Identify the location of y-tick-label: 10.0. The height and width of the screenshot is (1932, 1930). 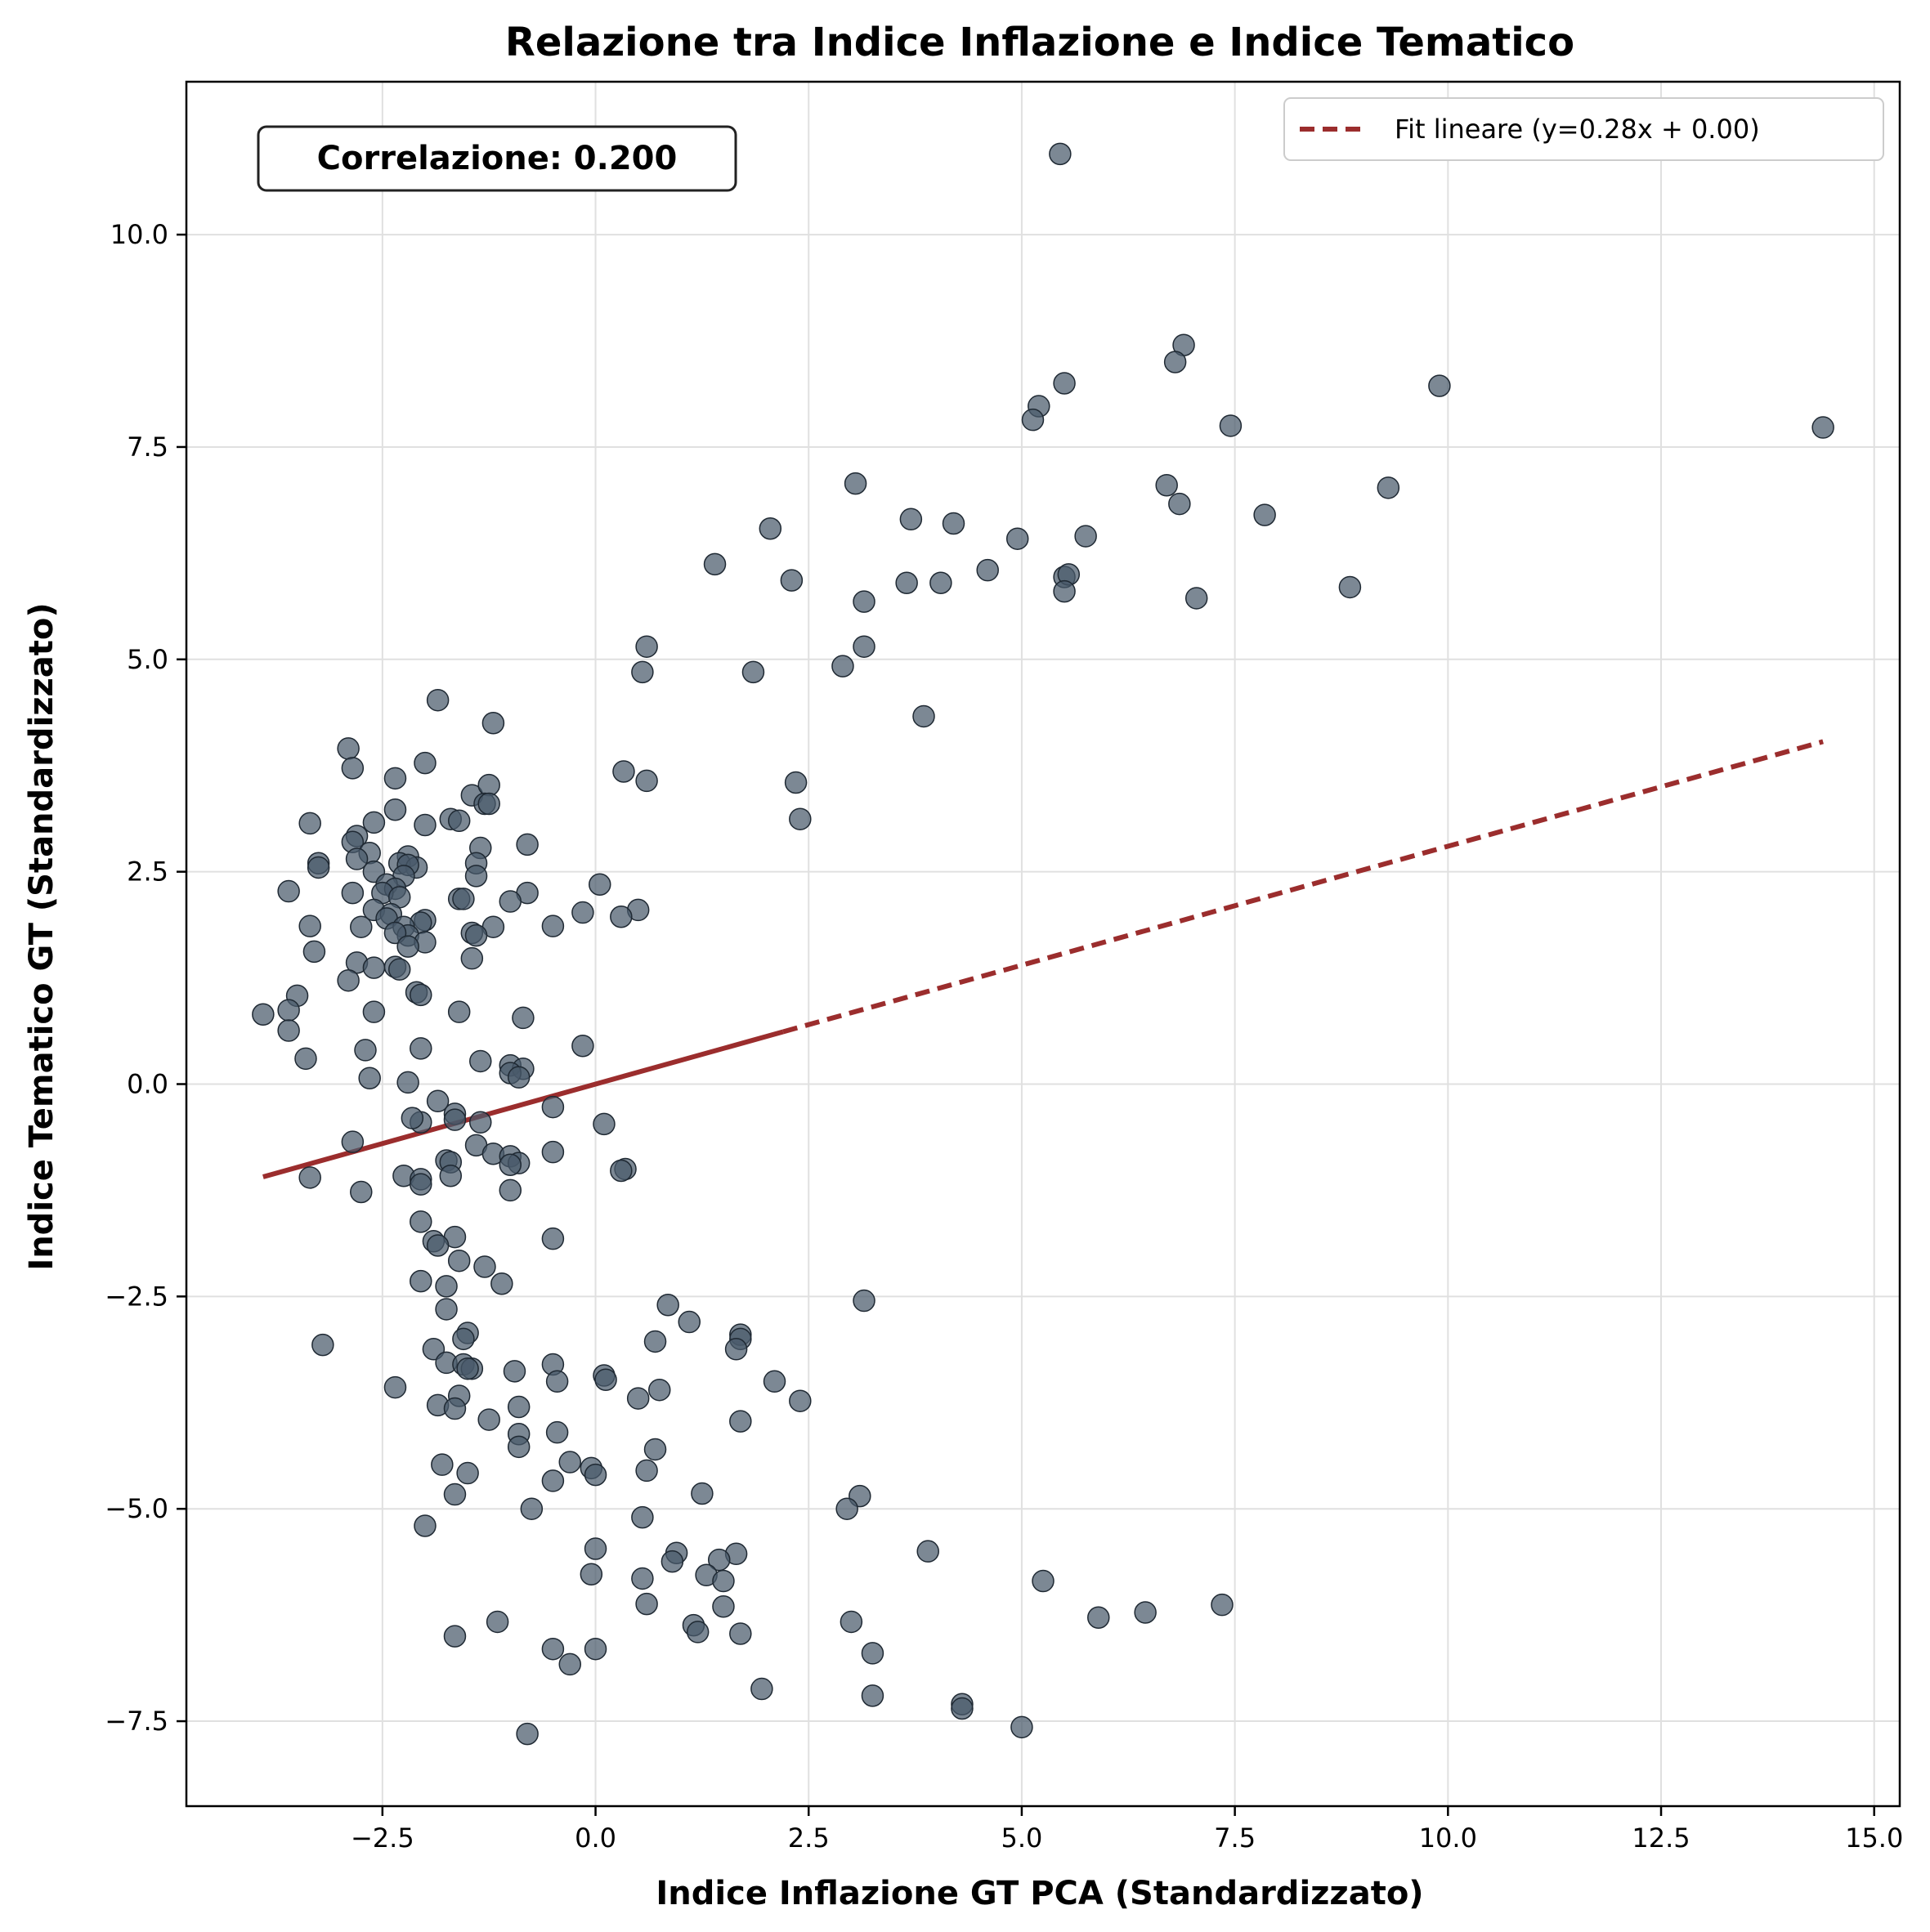
(139, 234).